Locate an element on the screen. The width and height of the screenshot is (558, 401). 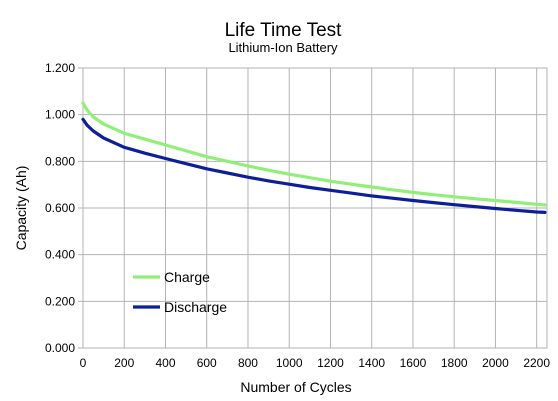
y-axis-label: Capacity (Ah) is located at coordinates (21, 208).